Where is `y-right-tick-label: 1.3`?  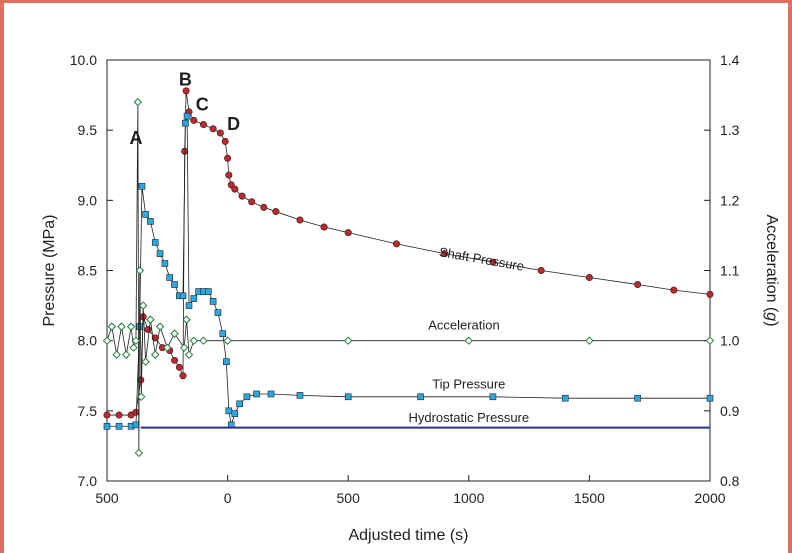 y-right-tick-label: 1.3 is located at coordinates (730, 130).